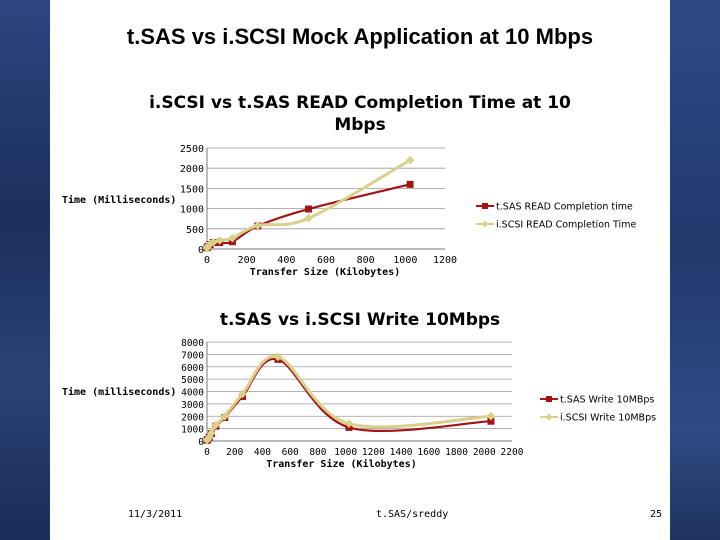 The width and height of the screenshot is (720, 540). I want to click on y-axis-label: Time (milliseconds), so click(119, 392).